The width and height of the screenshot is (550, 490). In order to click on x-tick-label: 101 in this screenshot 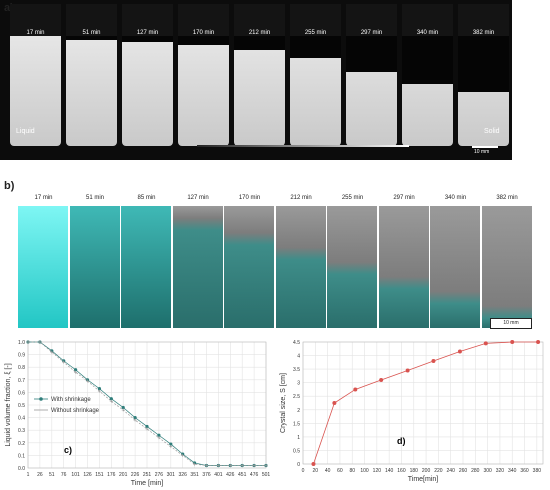, I will do `click(75, 475)`.